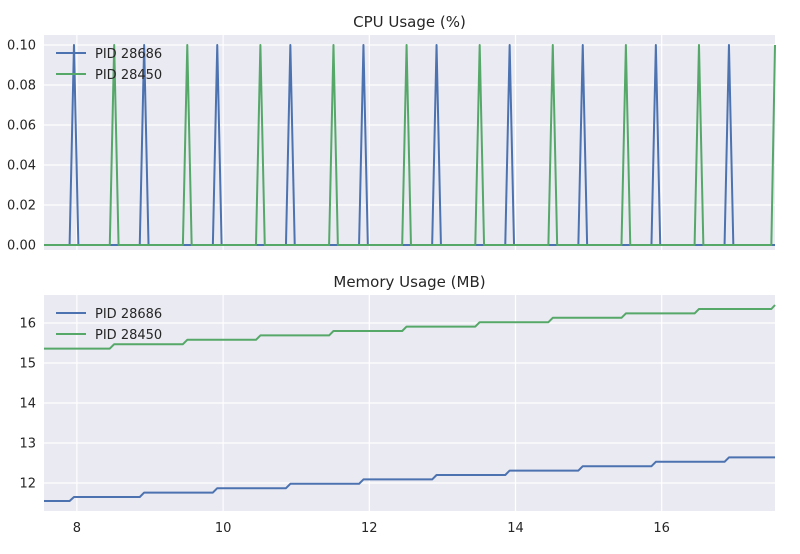  Describe the element at coordinates (21, 126) in the screenshot. I see `cpu-y-tick-label: 0.06` at that location.